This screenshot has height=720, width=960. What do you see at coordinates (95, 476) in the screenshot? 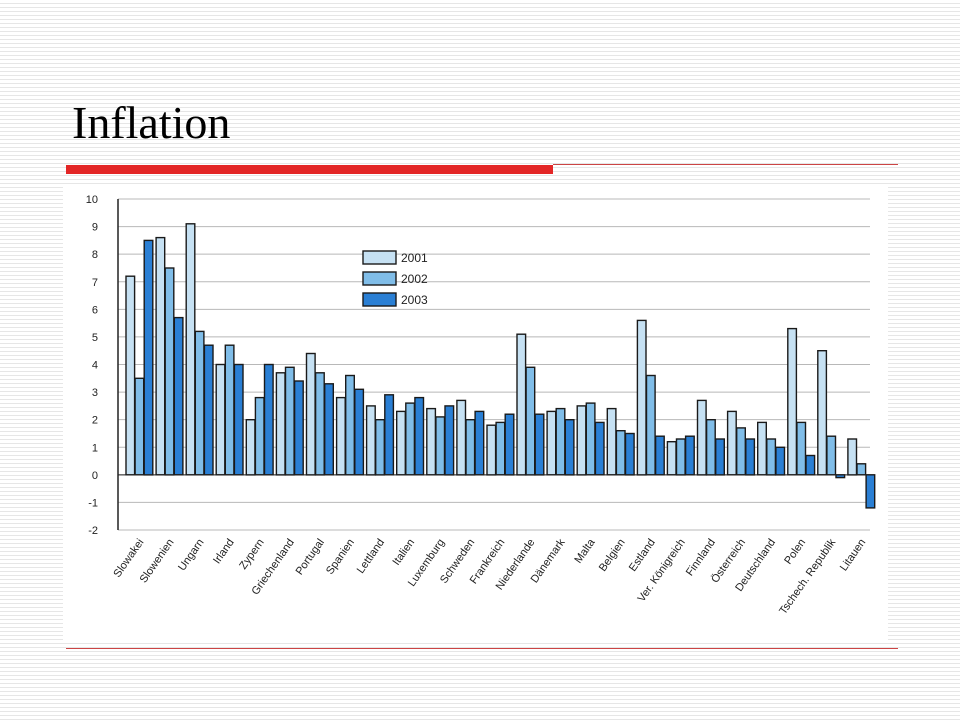
I see `y-tick-label: 0` at bounding box center [95, 476].